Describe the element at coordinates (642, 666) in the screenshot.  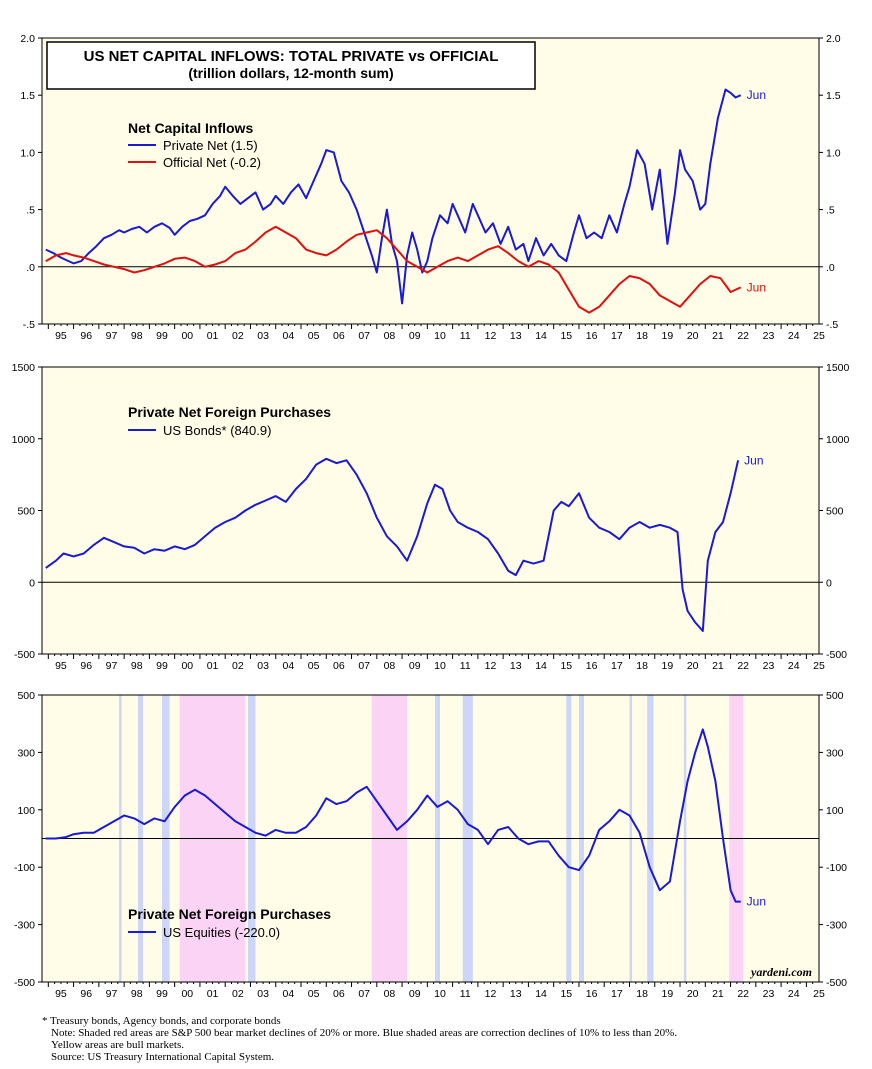
I see `xtick-label: 18` at that location.